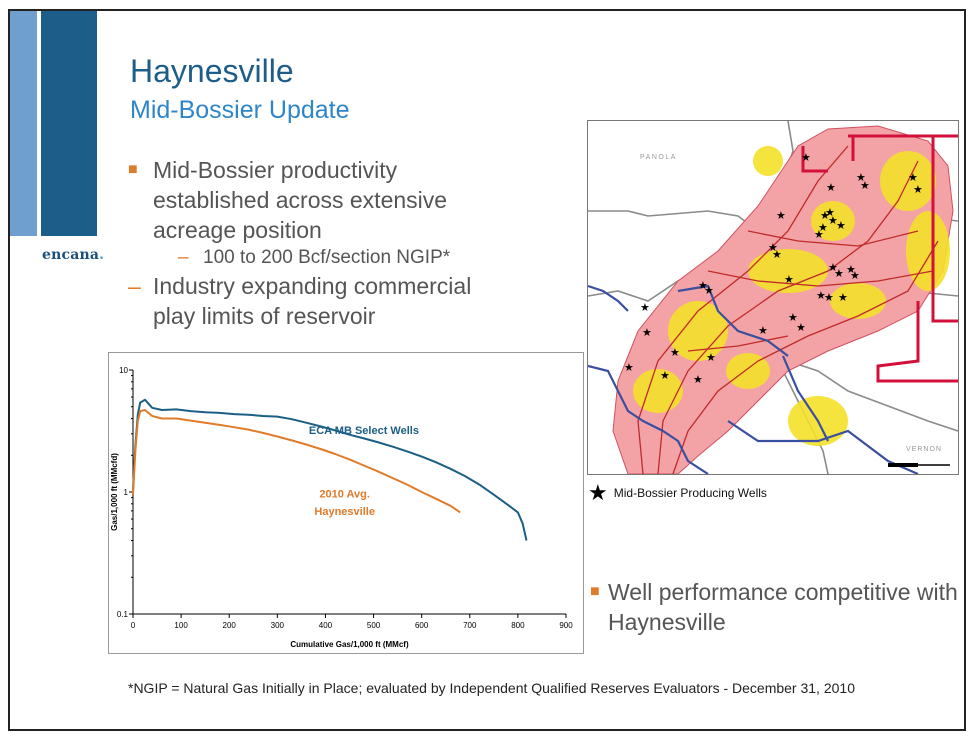 The image size is (976, 742). What do you see at coordinates (296, 461) in the screenshot?
I see `series-line-haynesville` at bounding box center [296, 461].